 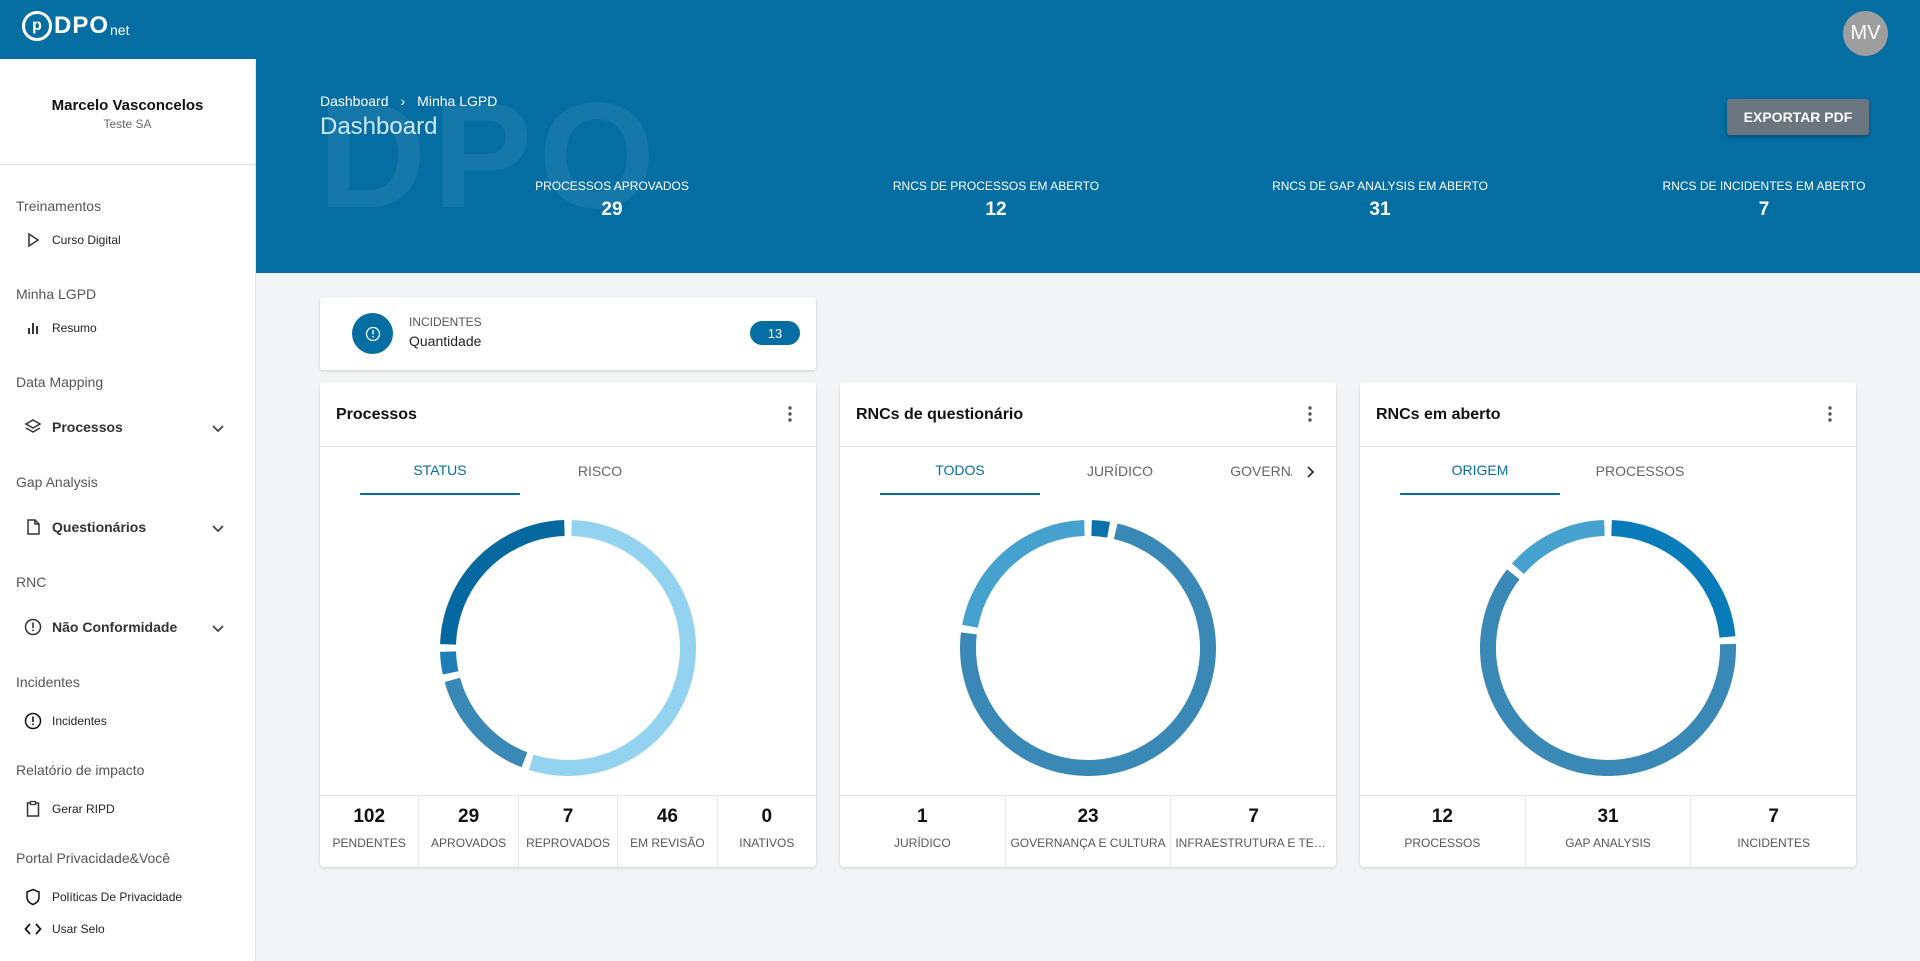 I want to click on metric-inativos: 0 INATIVOS, so click(x=767, y=831).